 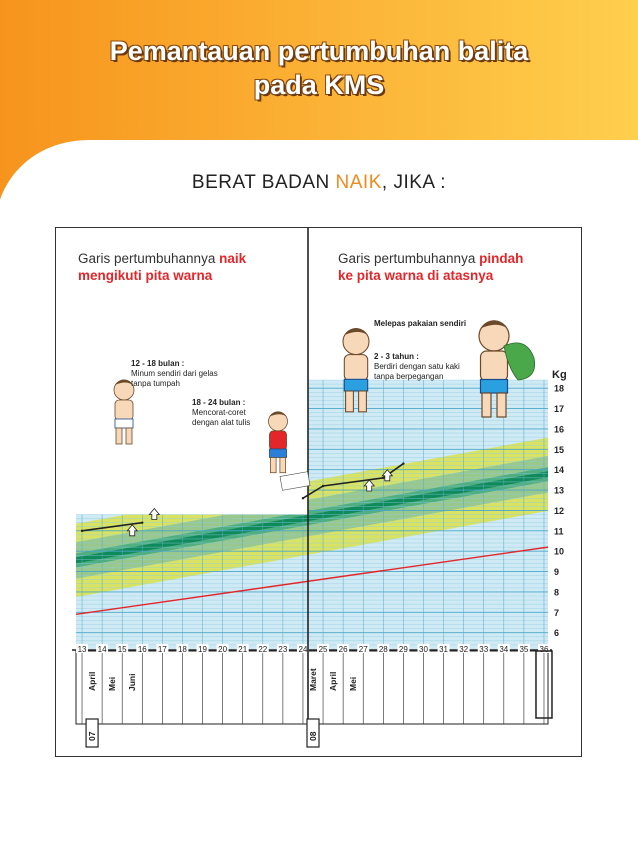 What do you see at coordinates (221, 422) in the screenshot?
I see `milestone-18-24-line2: dengan alat tulis` at bounding box center [221, 422].